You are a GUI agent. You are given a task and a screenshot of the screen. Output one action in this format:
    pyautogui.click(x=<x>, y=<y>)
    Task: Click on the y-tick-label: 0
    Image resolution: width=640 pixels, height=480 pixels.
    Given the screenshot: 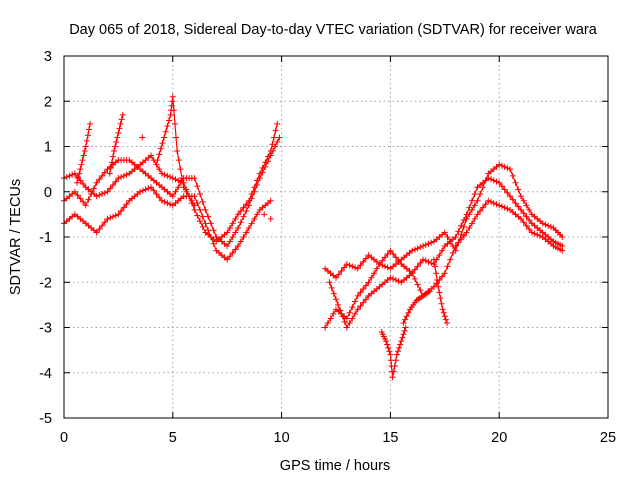 What is the action you would take?
    pyautogui.click(x=48, y=193)
    